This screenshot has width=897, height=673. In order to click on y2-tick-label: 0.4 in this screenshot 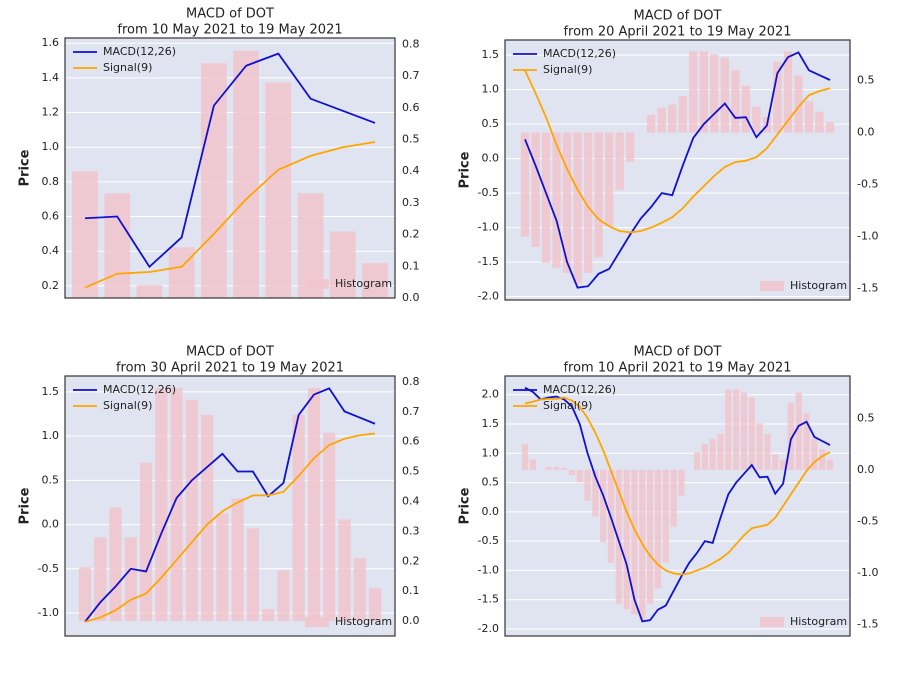, I will do `click(411, 170)`.